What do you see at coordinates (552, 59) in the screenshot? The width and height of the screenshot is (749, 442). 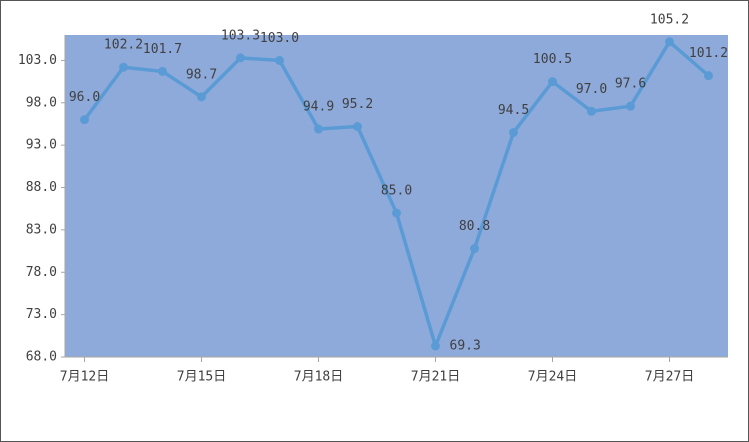 I see `data-label: 100.5` at bounding box center [552, 59].